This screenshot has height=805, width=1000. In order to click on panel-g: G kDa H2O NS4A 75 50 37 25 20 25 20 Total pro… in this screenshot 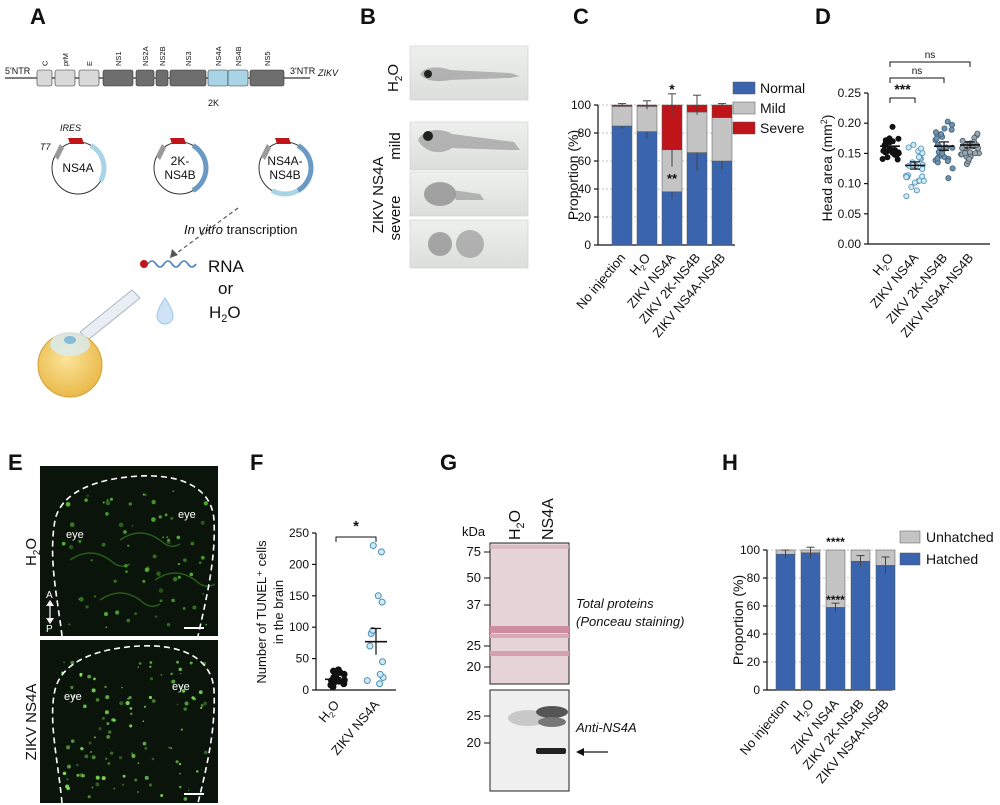, I will do `click(562, 621)`.